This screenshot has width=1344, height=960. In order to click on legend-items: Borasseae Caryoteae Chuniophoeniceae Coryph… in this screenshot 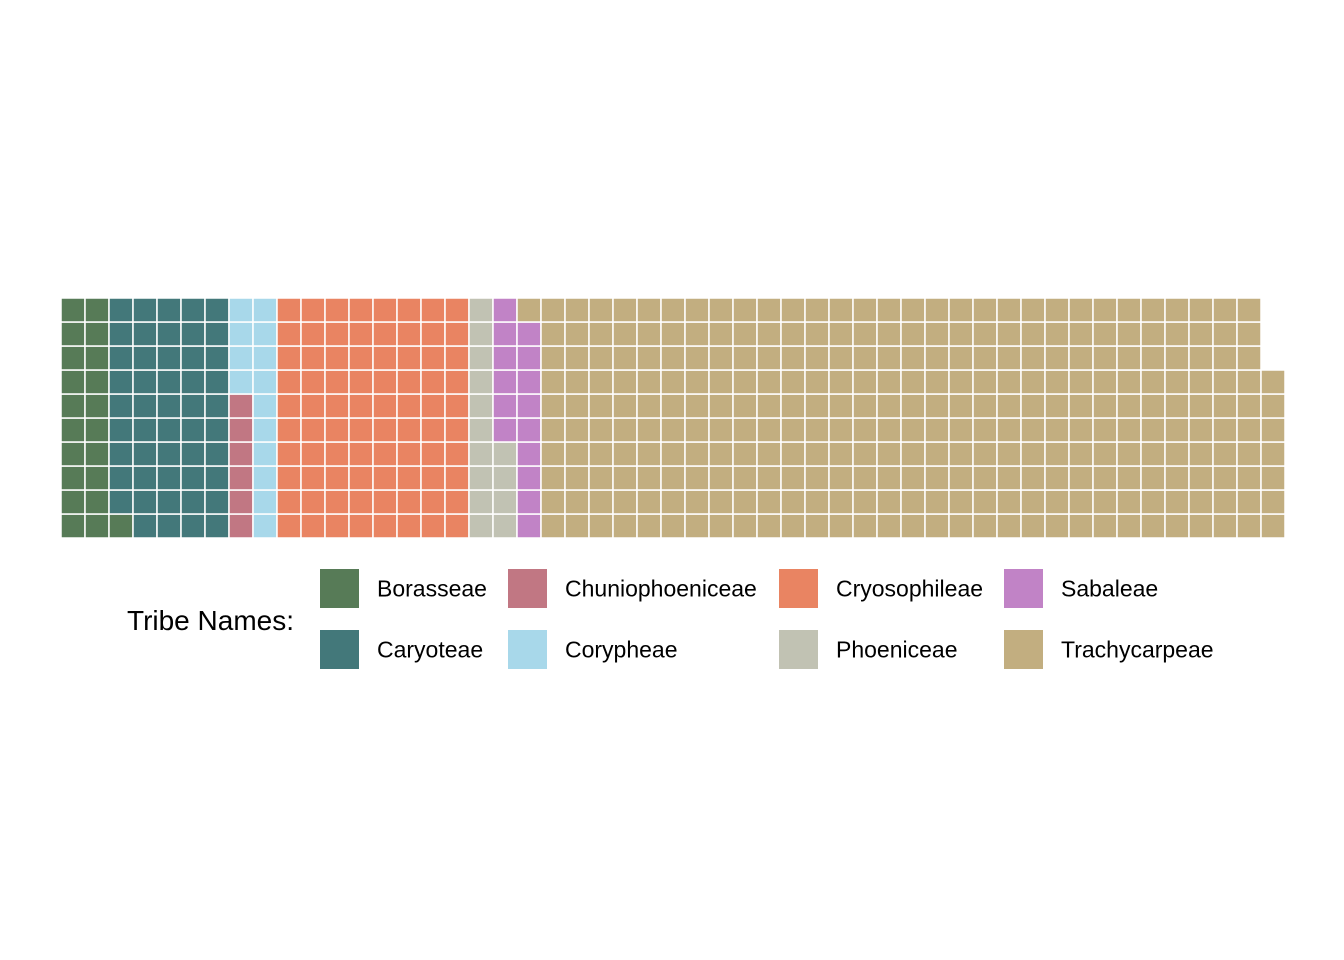, I will do `click(767, 619)`.